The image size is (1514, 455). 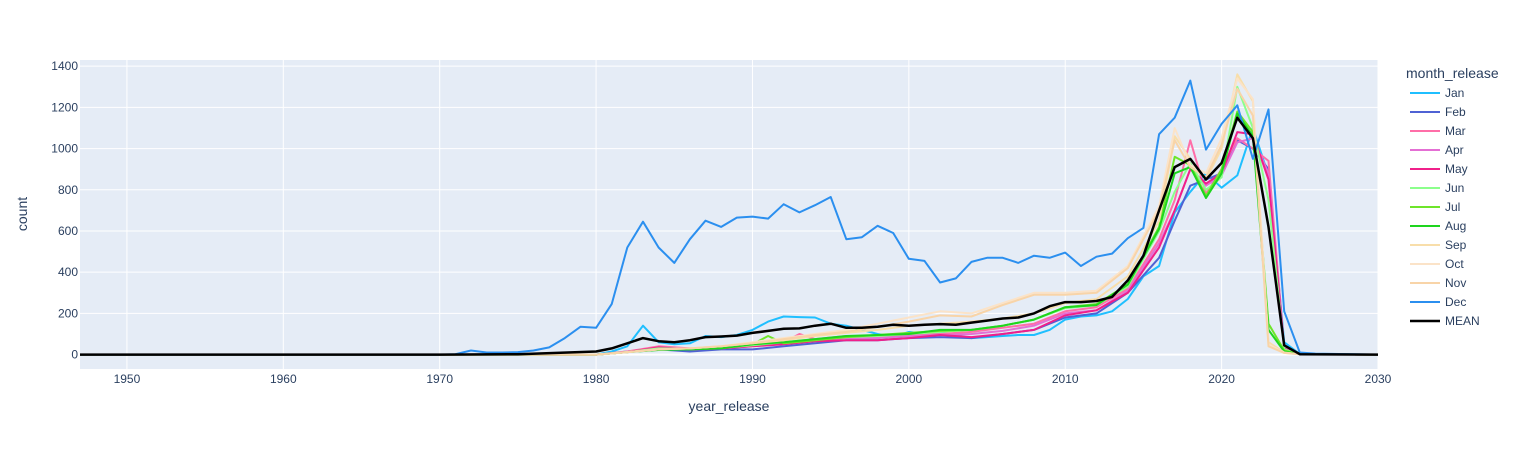 I want to click on y-tick-label: 400, so click(x=68, y=272).